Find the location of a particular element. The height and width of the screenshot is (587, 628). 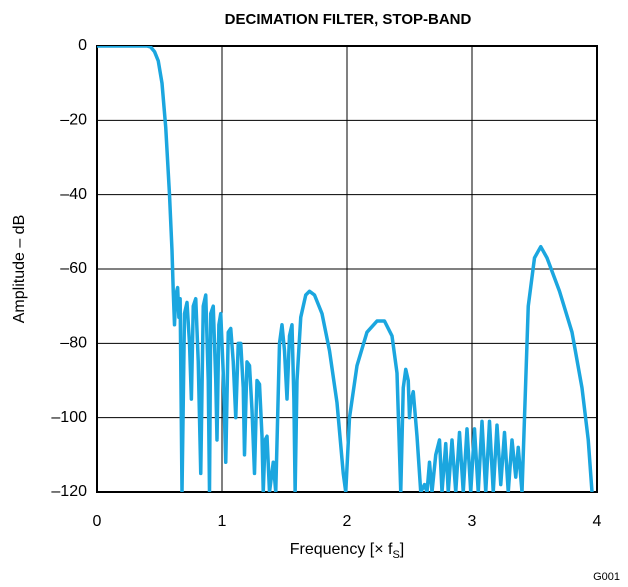

x-axis-label-sub: S is located at coordinates (395, 555).